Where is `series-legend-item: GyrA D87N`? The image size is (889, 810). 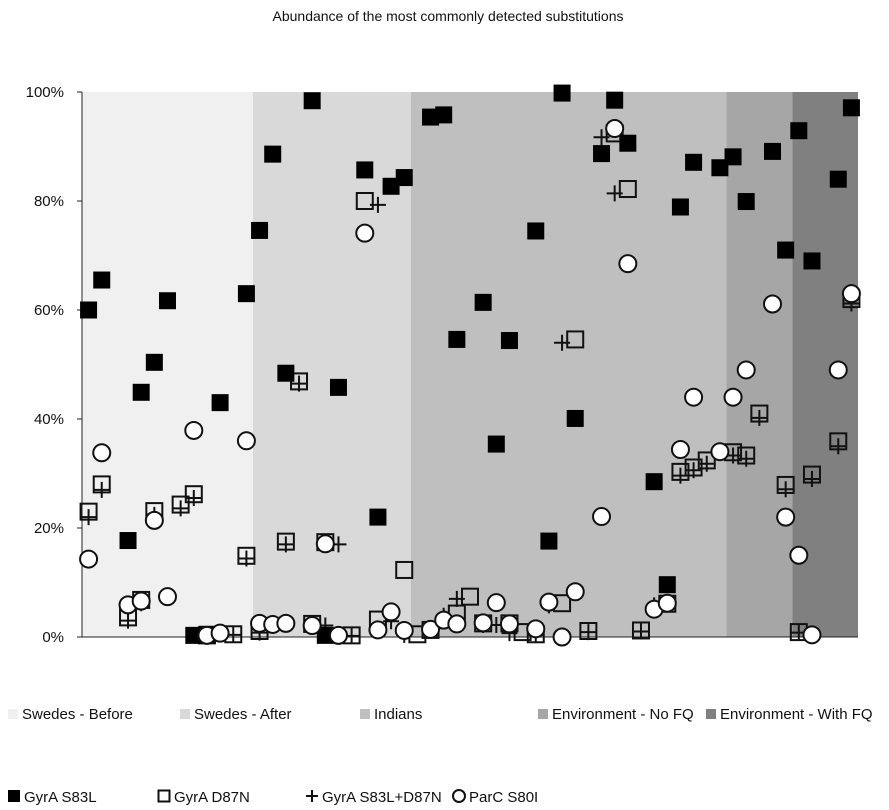 series-legend-item: GyrA D87N is located at coordinates (203, 797).